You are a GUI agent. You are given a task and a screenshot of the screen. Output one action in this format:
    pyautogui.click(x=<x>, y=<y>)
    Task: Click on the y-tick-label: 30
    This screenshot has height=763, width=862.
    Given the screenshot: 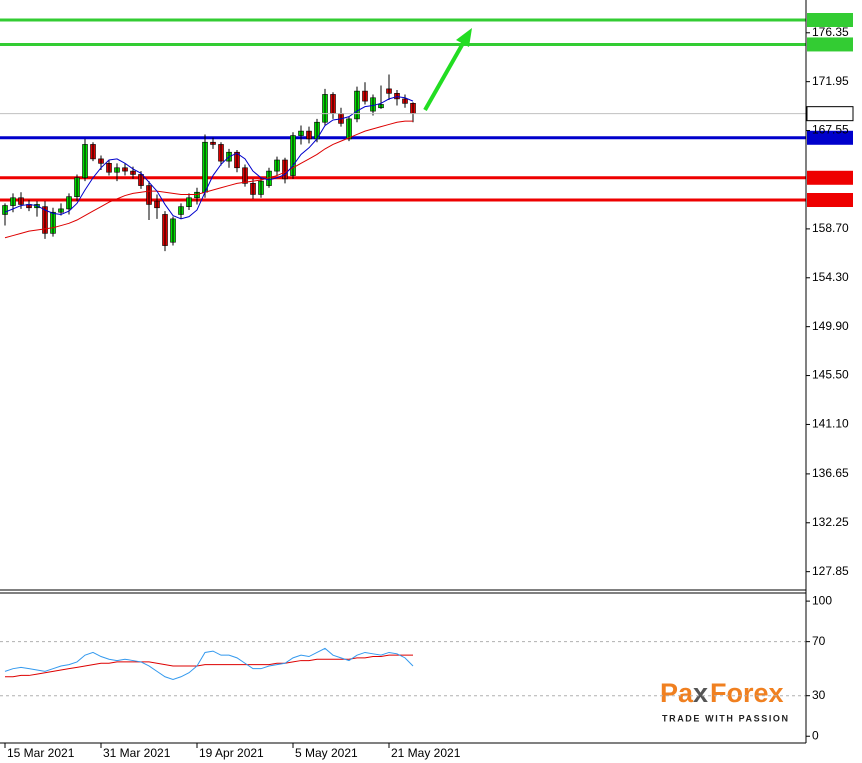 What is the action you would take?
    pyautogui.click(x=819, y=695)
    